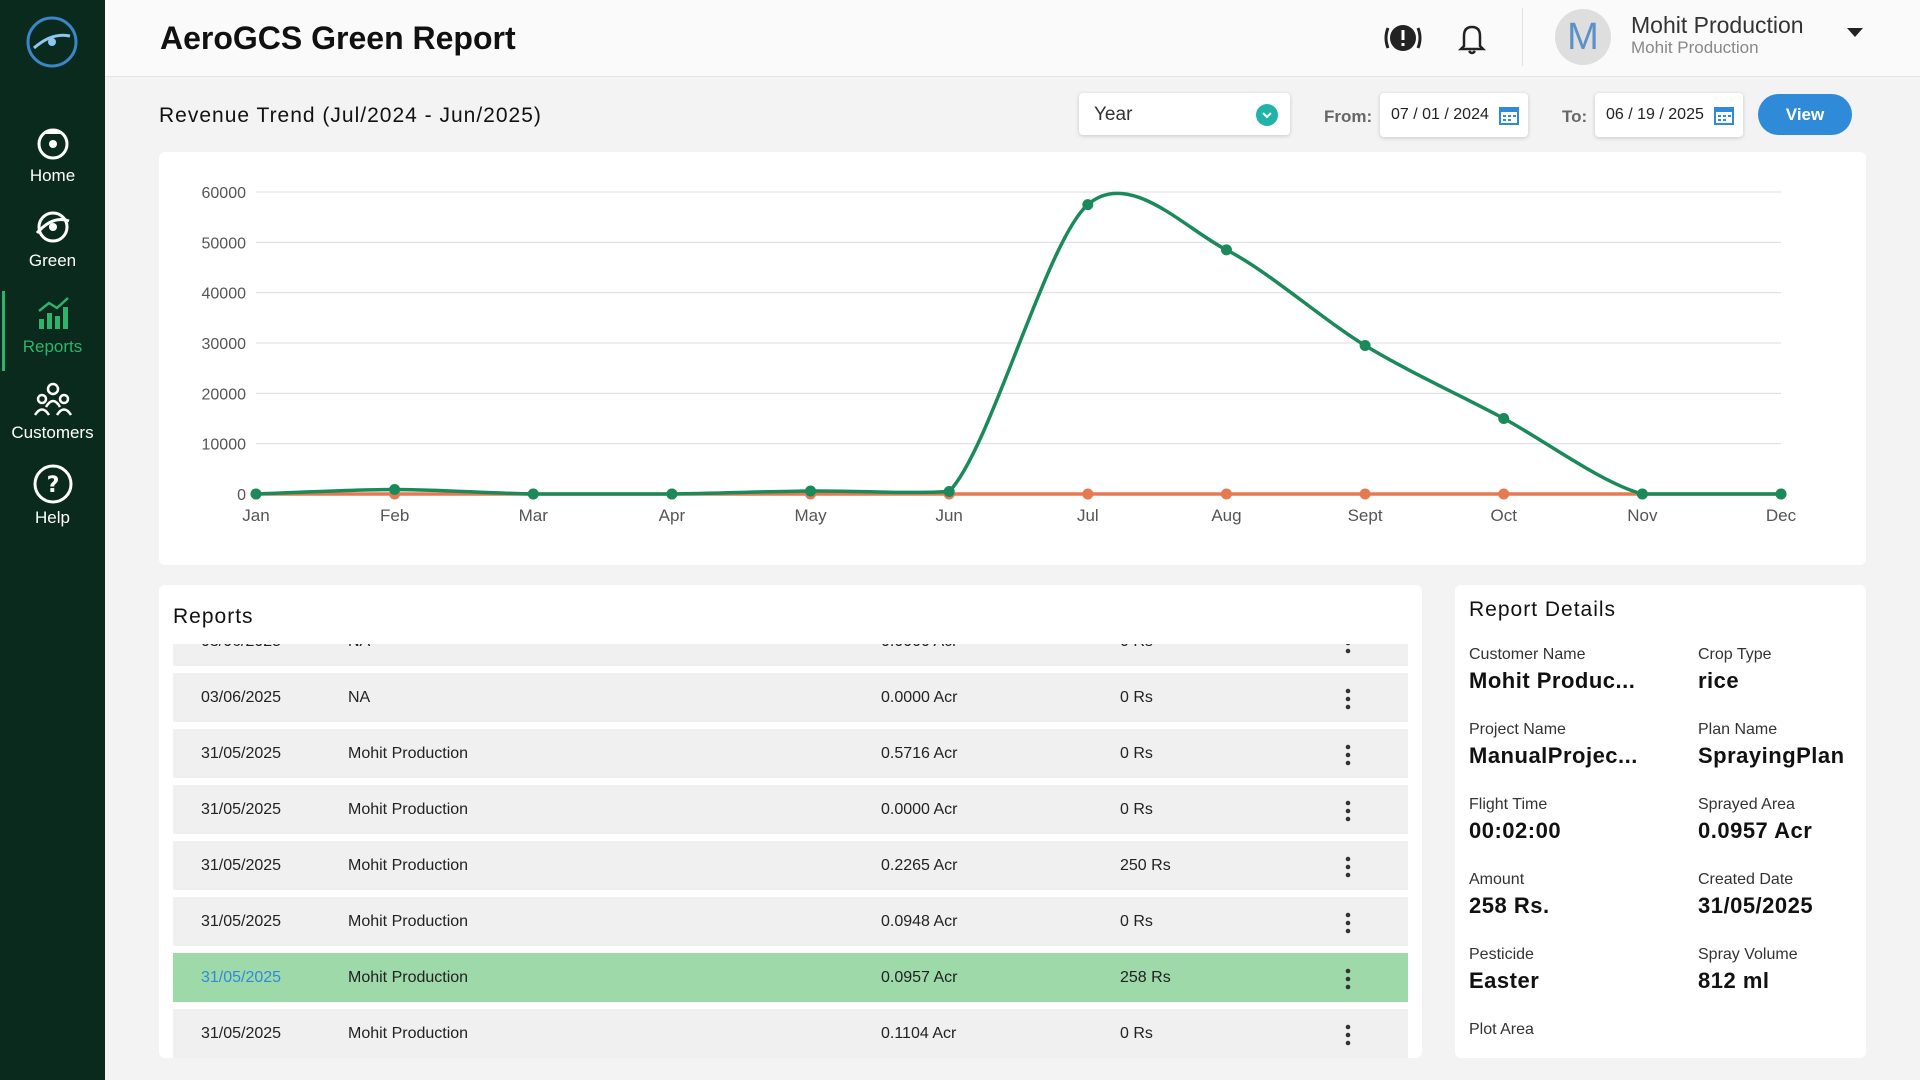  What do you see at coordinates (1472, 38) in the screenshot?
I see `bell-icon` at bounding box center [1472, 38].